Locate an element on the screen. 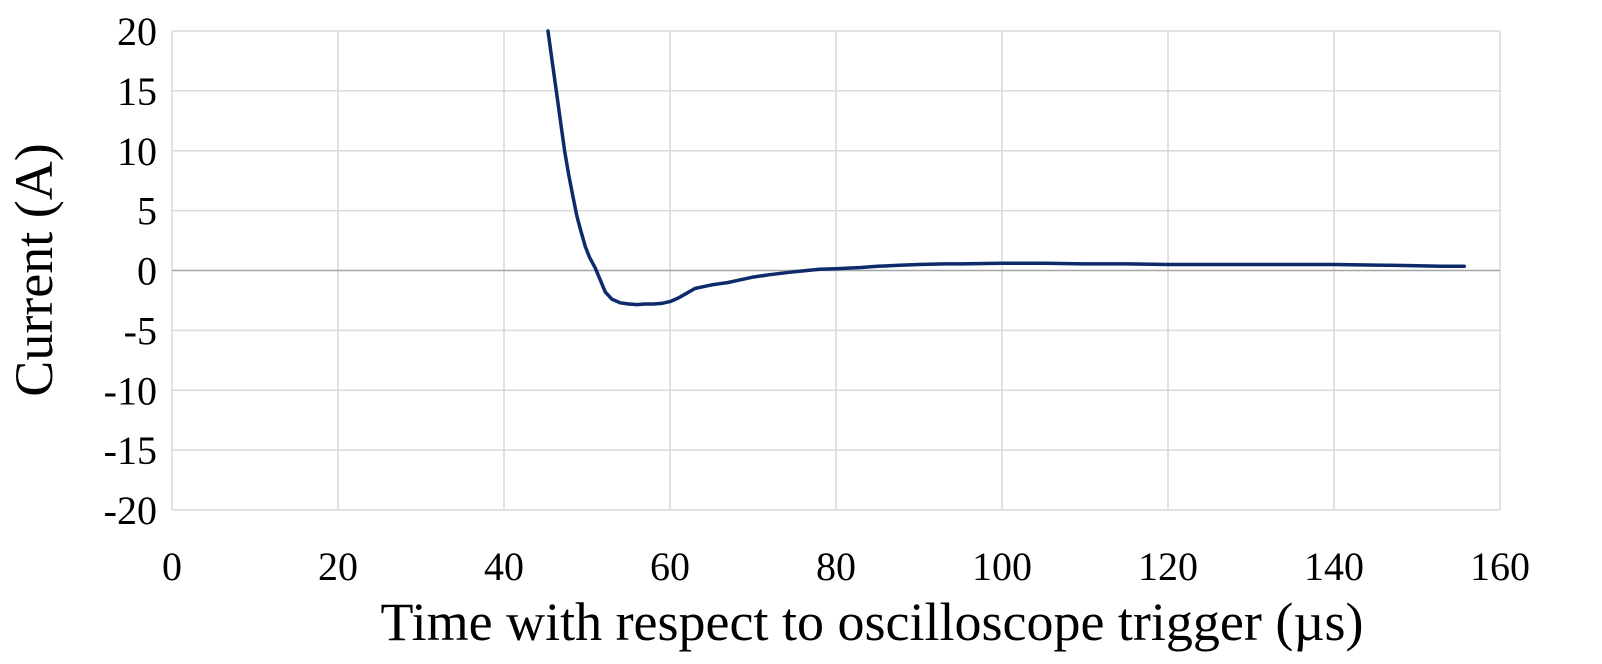 The height and width of the screenshot is (664, 1602). x-axis-ticks: 0 20 40 60 80 100 120 140 160 is located at coordinates (846, 566).